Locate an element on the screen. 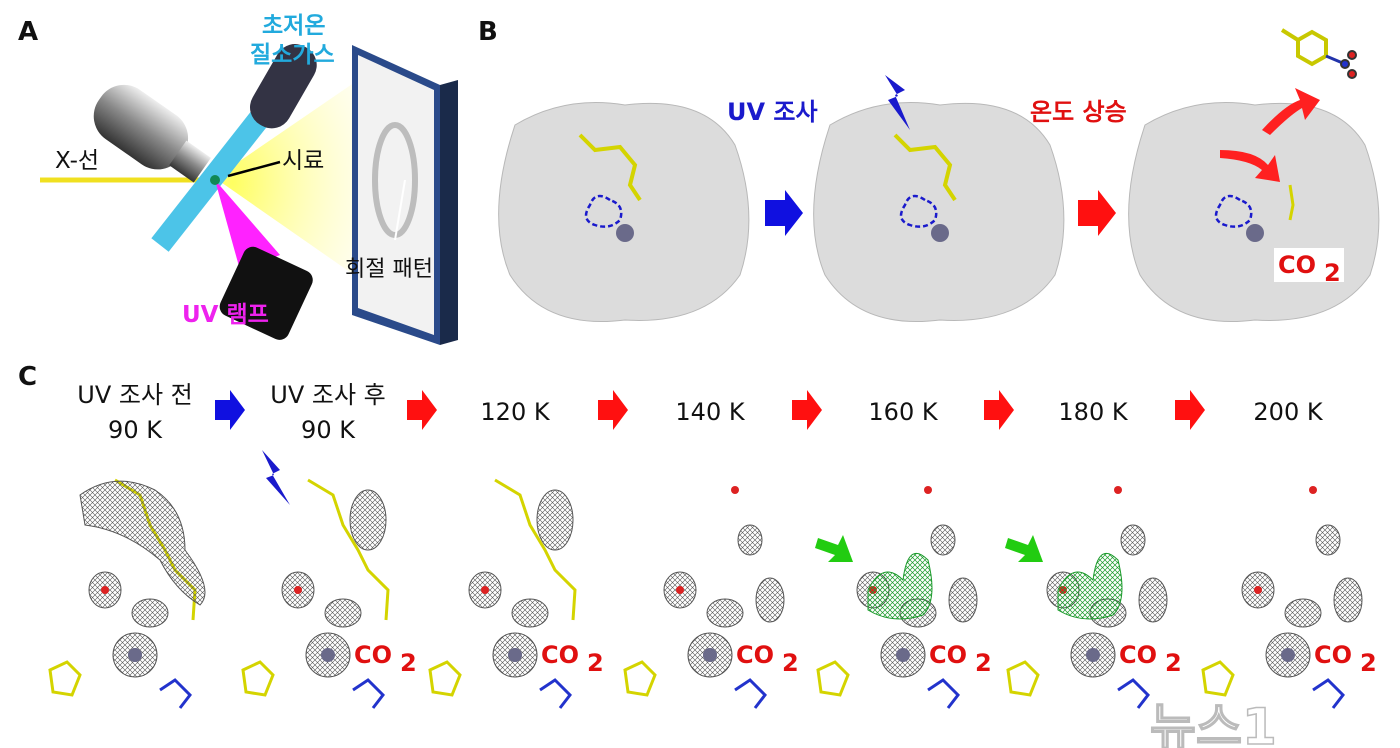  sample-dot is located at coordinates (215, 180).